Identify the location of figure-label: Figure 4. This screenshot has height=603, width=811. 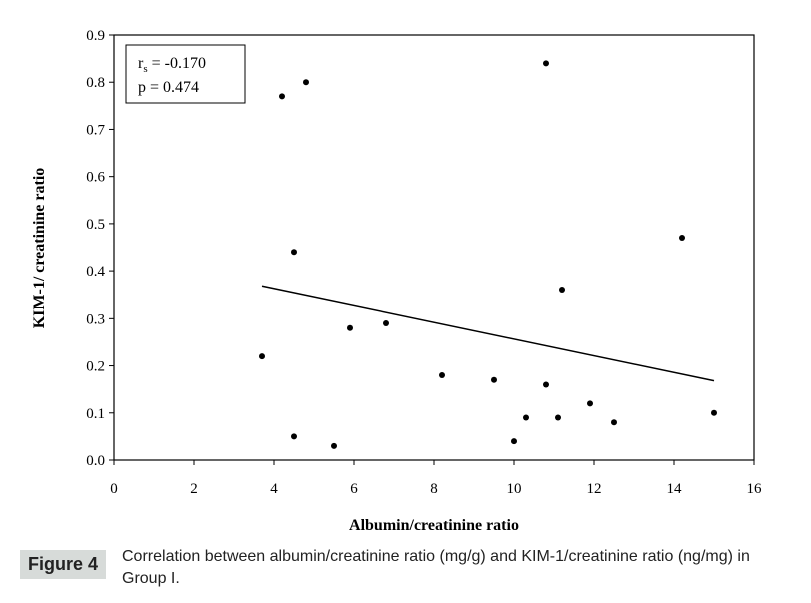
(63, 564).